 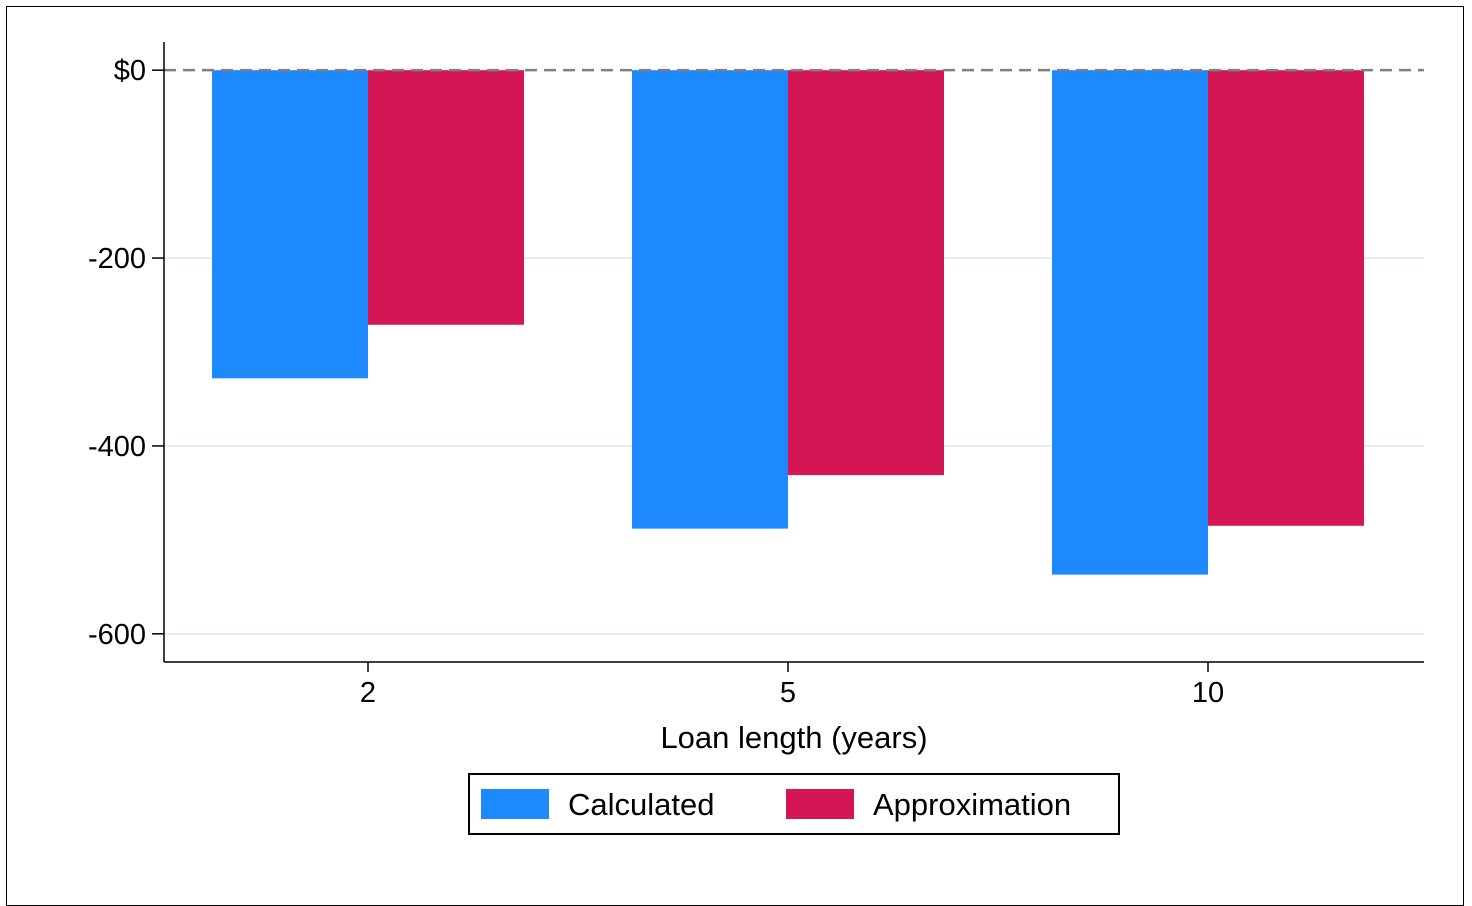 I want to click on y-tick-label: -400, so click(x=117, y=447).